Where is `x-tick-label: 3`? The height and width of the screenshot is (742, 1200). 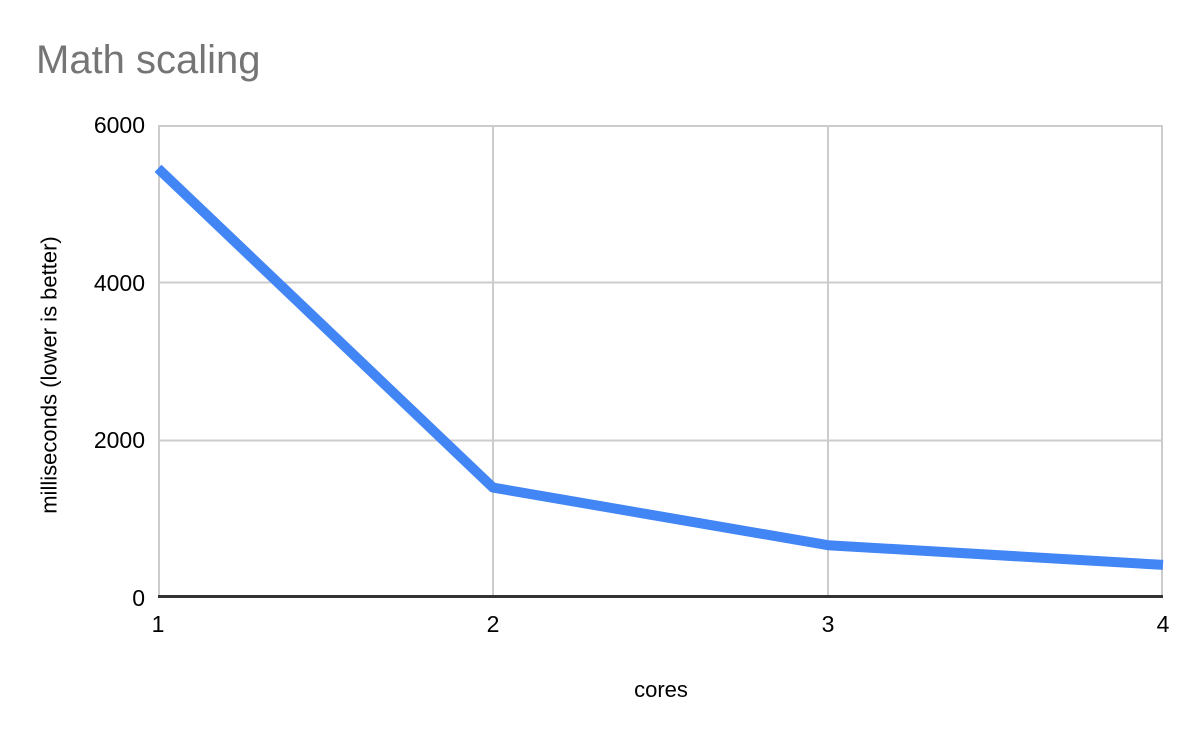 x-tick-label: 3 is located at coordinates (828, 624).